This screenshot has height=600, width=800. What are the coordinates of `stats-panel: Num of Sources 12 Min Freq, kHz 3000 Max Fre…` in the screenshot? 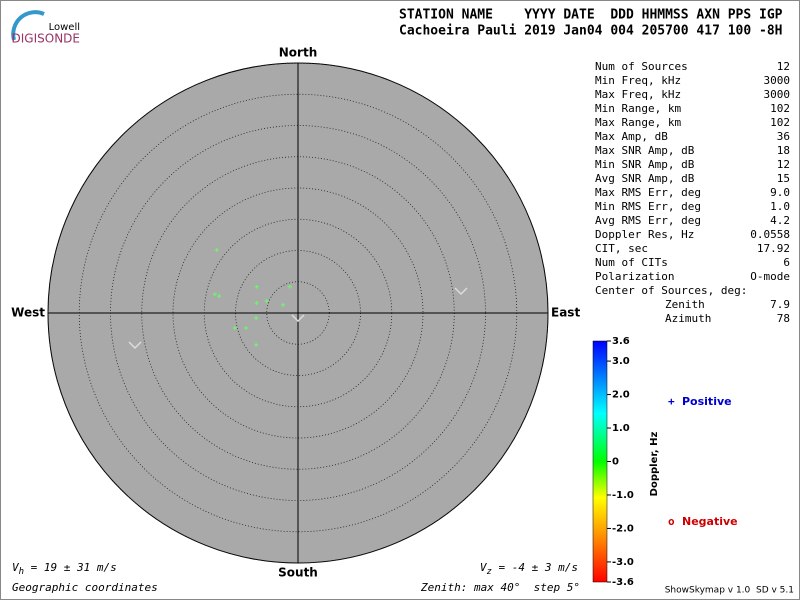 It's located at (692, 192).